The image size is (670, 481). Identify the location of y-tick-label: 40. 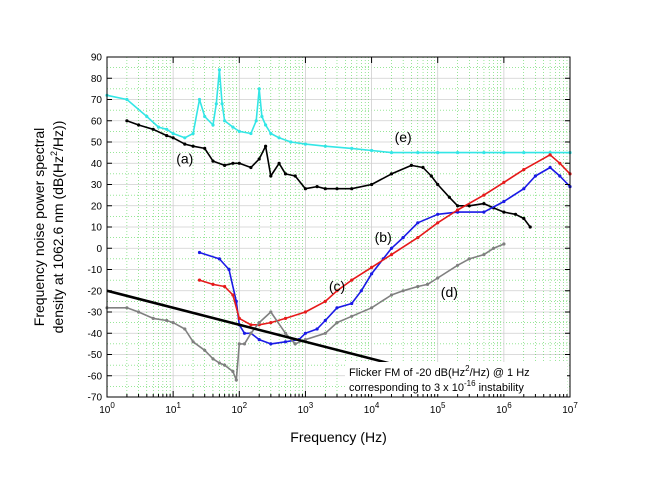
(97, 164).